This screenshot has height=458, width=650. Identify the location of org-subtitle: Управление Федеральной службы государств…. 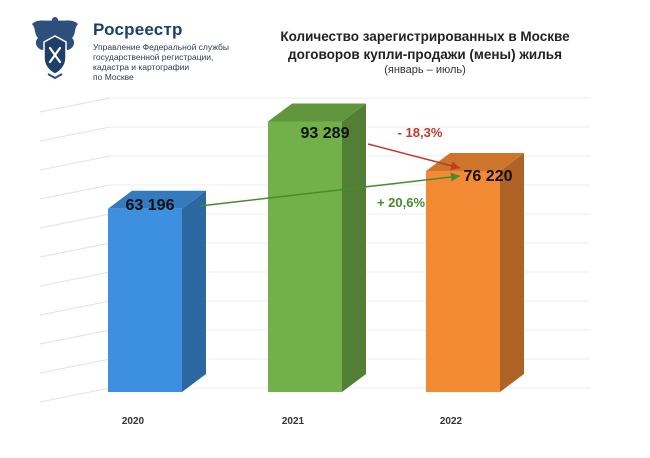
(168, 62).